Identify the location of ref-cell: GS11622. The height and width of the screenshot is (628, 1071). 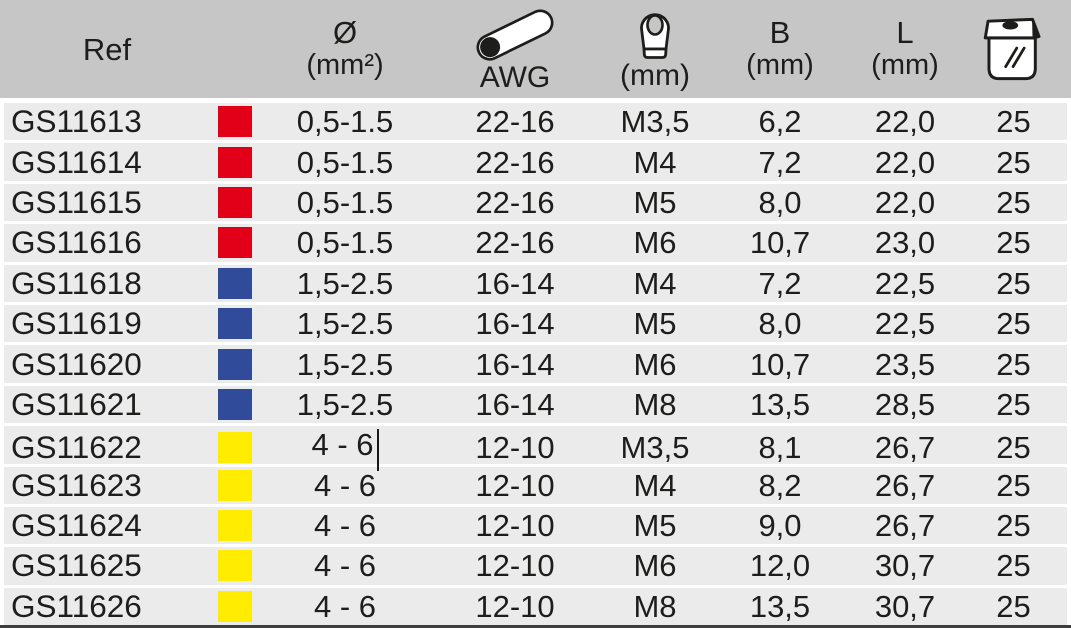
(76, 446).